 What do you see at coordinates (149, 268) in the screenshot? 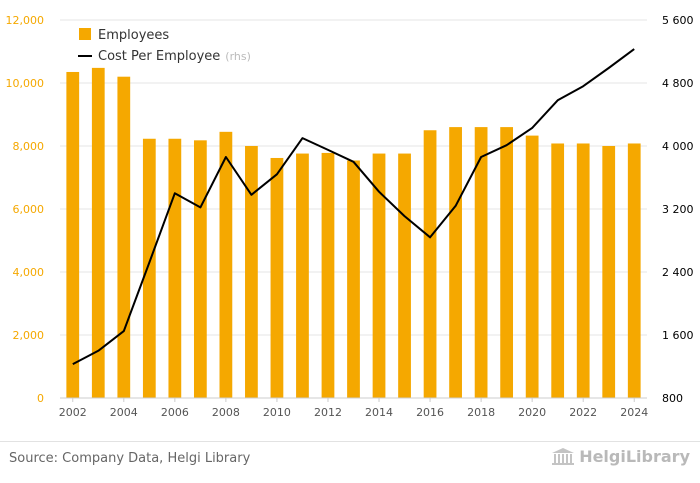
I see `bar-2005` at bounding box center [149, 268].